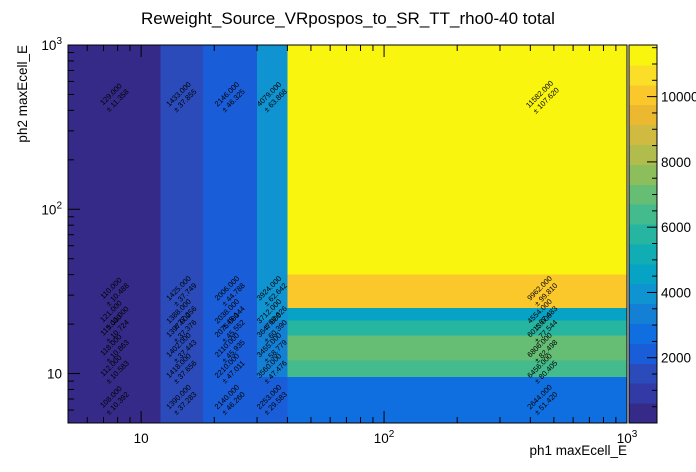 This screenshot has width=696, height=472. What do you see at coordinates (578, 450) in the screenshot?
I see `x-axis-label: ph1 maxEcell_E` at bounding box center [578, 450].